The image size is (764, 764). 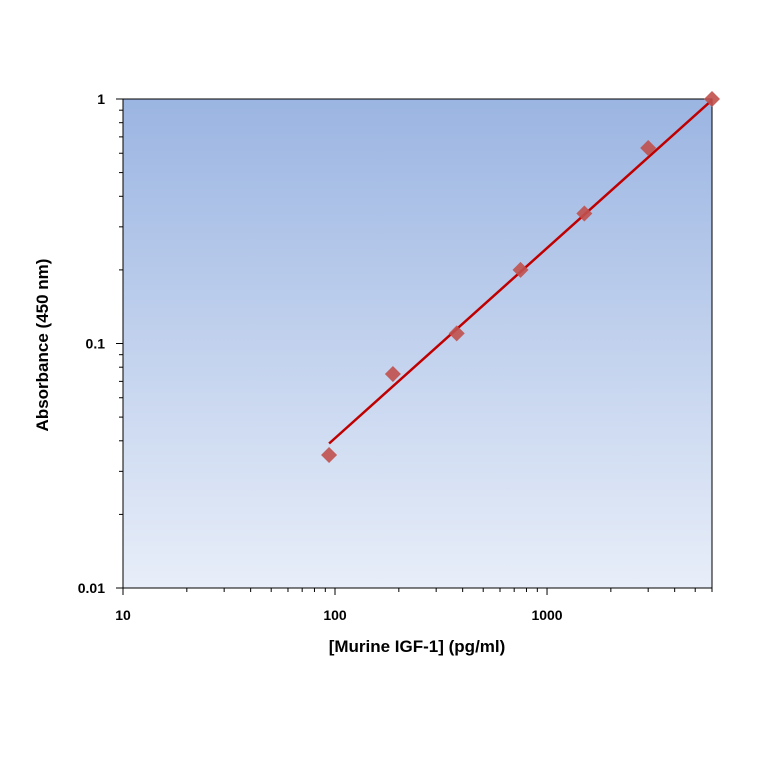 I want to click on y-tick-label: 0.01, so click(x=91, y=588).